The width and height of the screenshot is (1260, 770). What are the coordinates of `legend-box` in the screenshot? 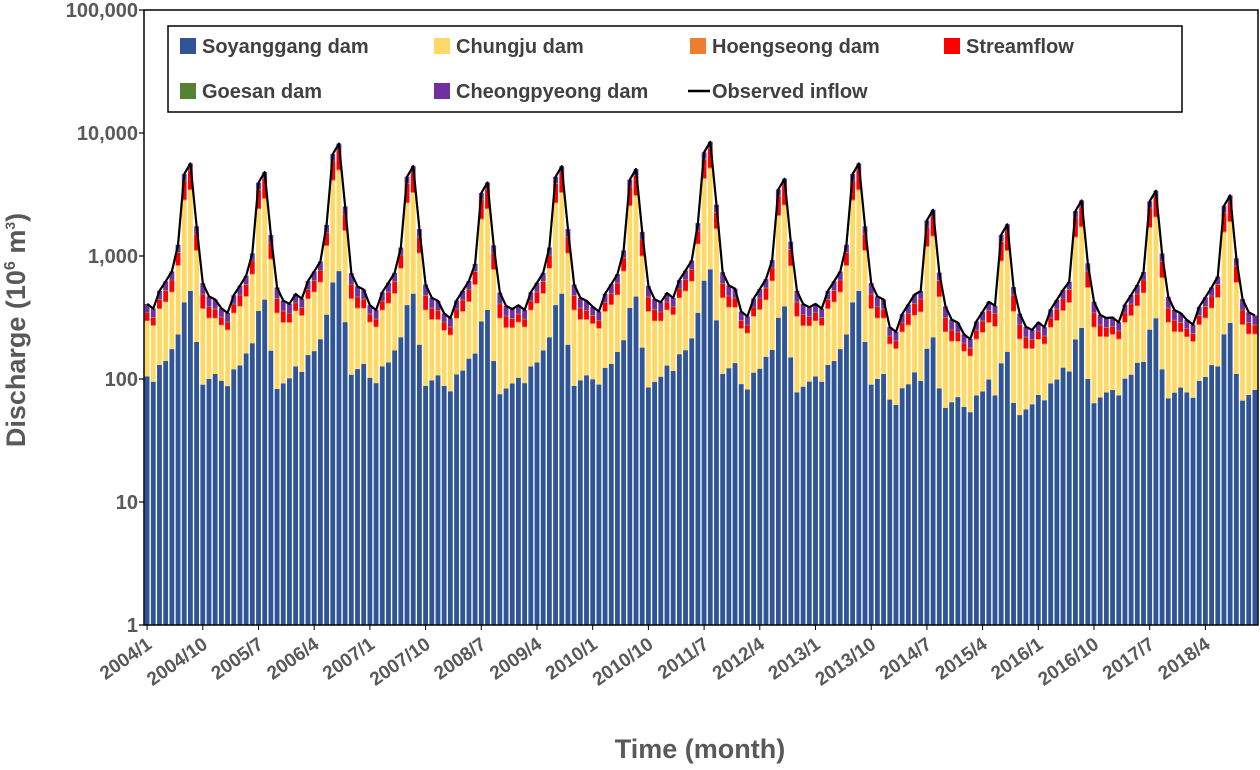 It's located at (675, 69).